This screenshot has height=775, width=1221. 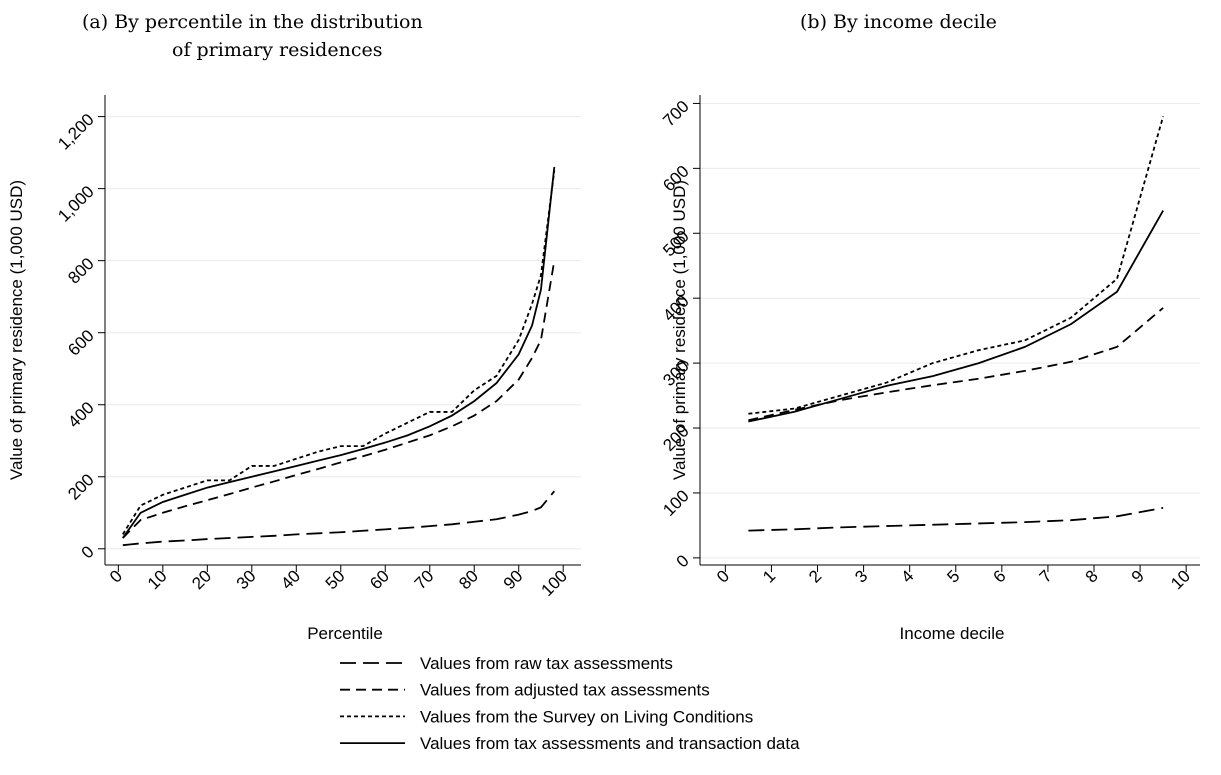 What do you see at coordinates (335, 579) in the screenshot?
I see `x-tick-label: 50` at bounding box center [335, 579].